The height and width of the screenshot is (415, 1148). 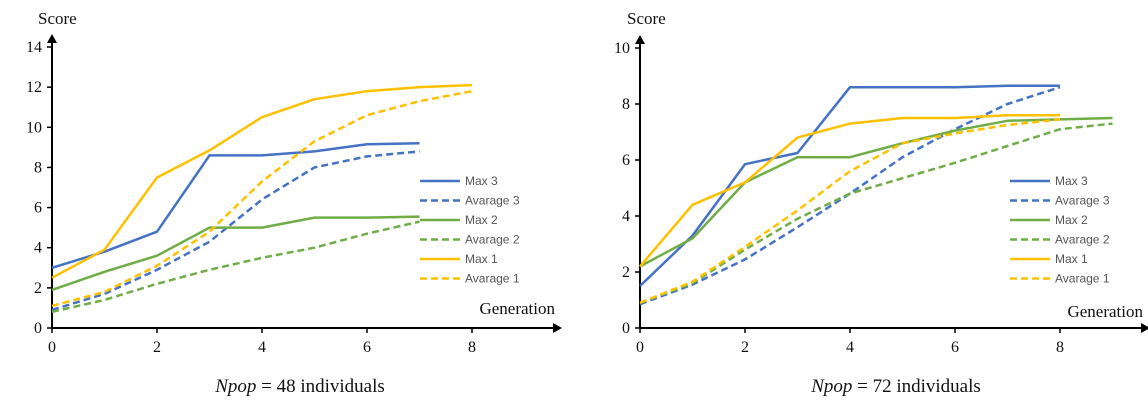 I want to click on y-tick-label: 12, so click(x=34, y=87).